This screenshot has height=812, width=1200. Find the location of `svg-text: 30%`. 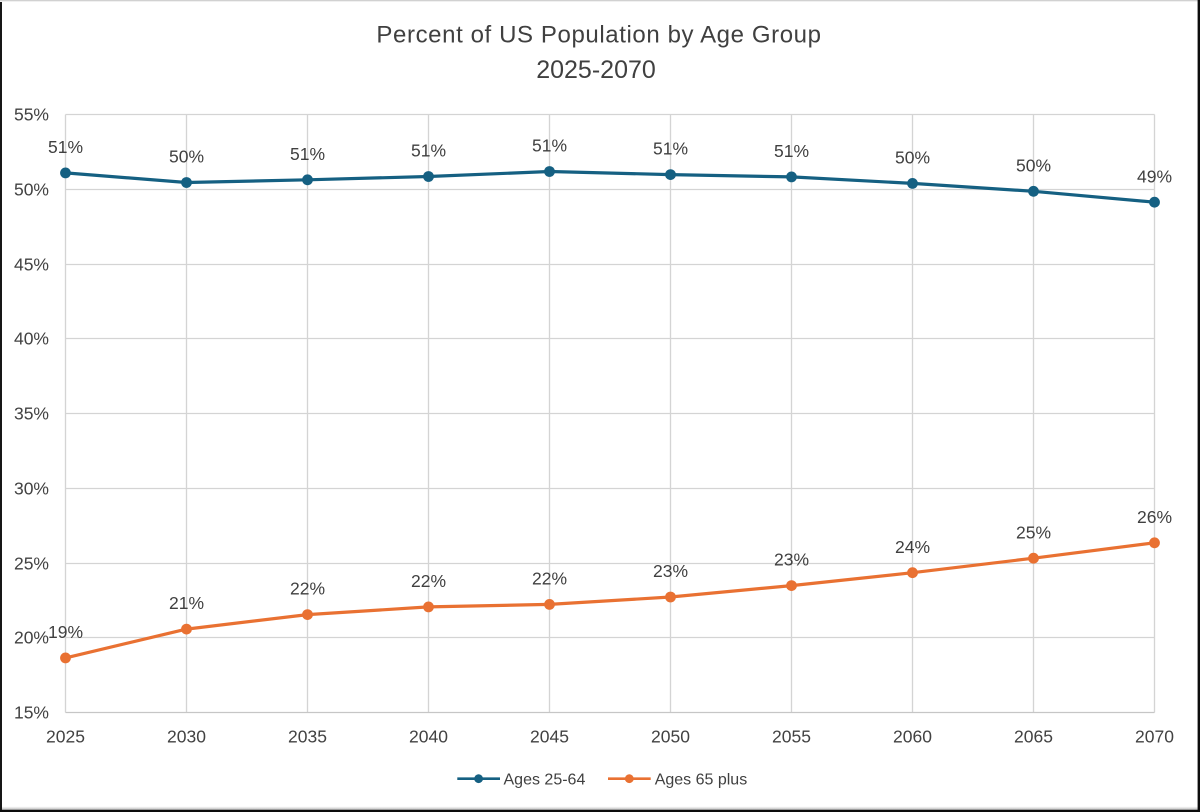

svg-text: 30% is located at coordinates (31, 489).